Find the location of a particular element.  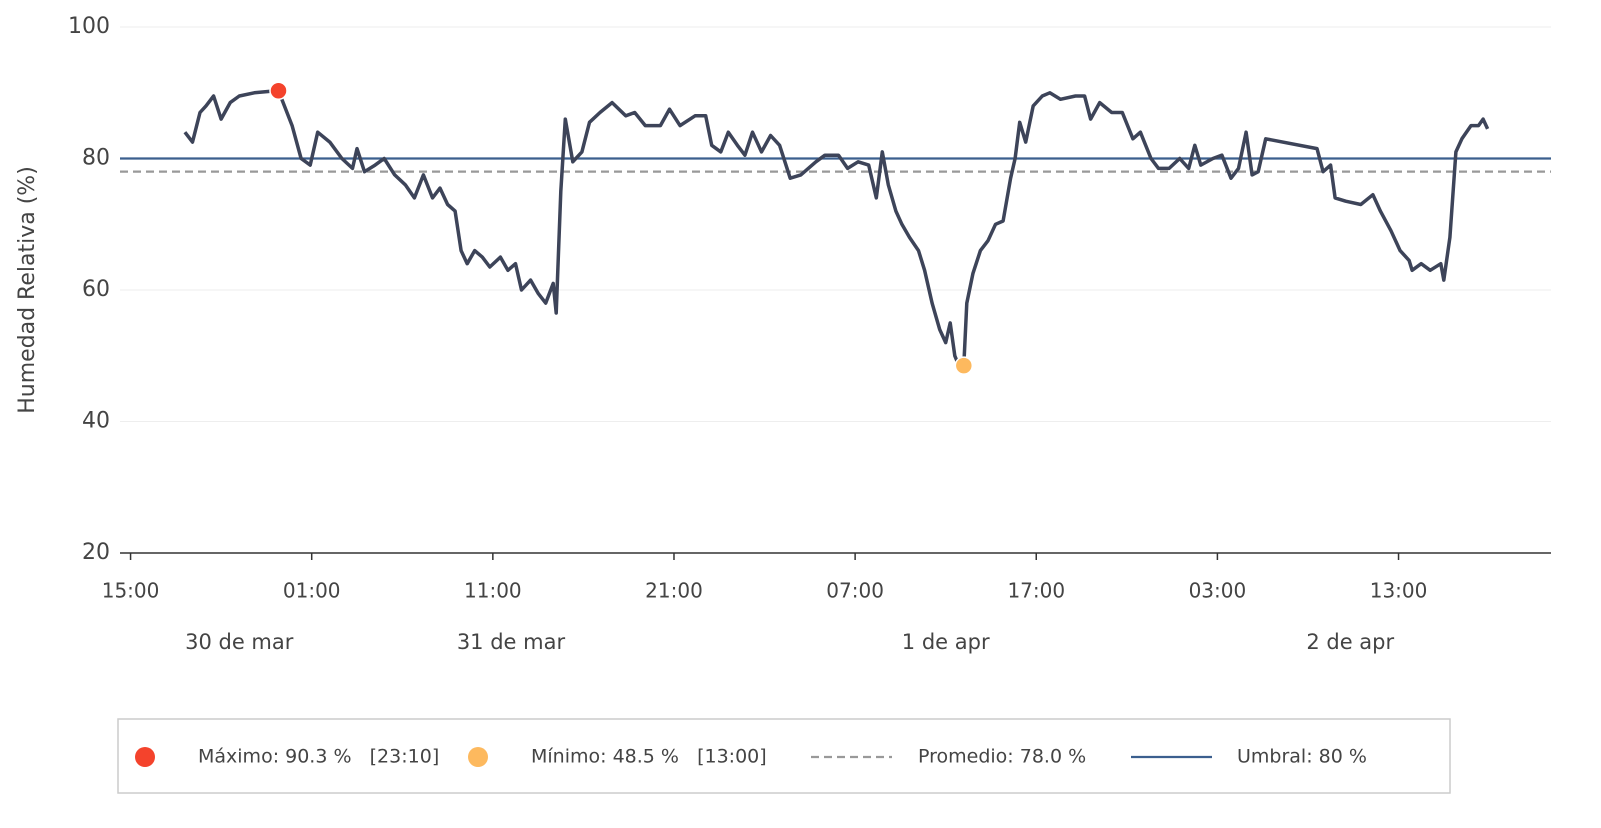

y-tick-label: 40 is located at coordinates (96, 421).